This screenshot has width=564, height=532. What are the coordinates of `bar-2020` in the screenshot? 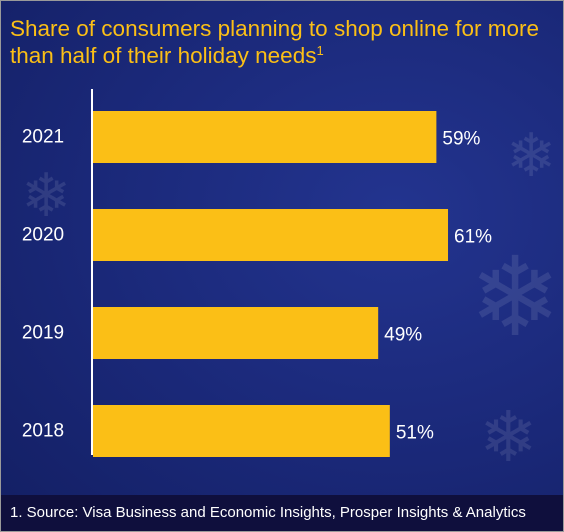 It's located at (271, 235).